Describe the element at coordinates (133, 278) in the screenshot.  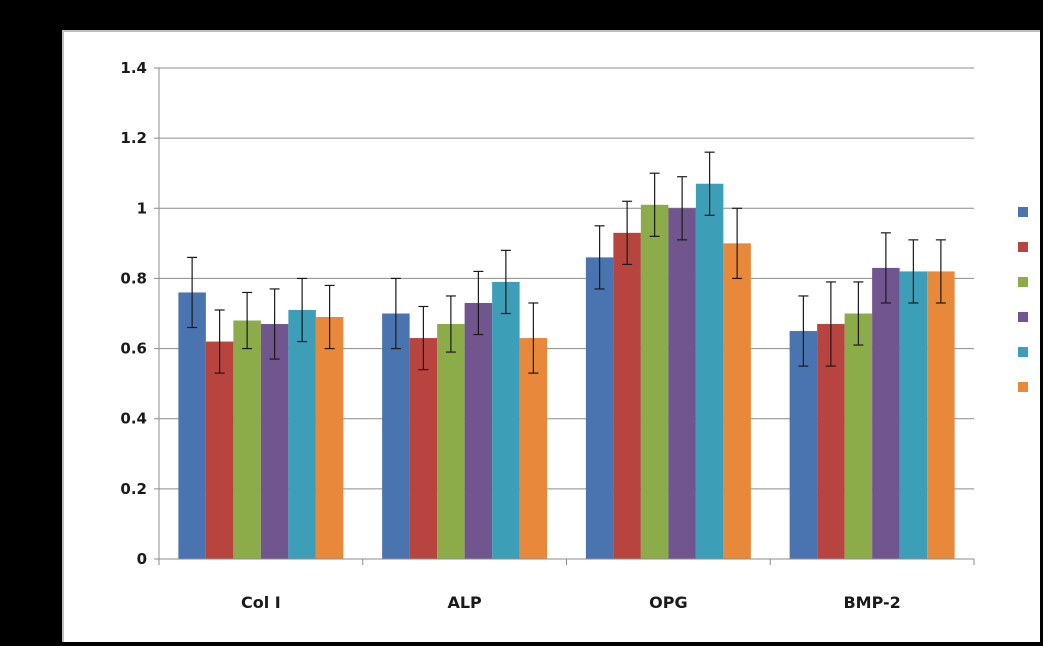
I see `y-tick-label: 0.8` at that location.